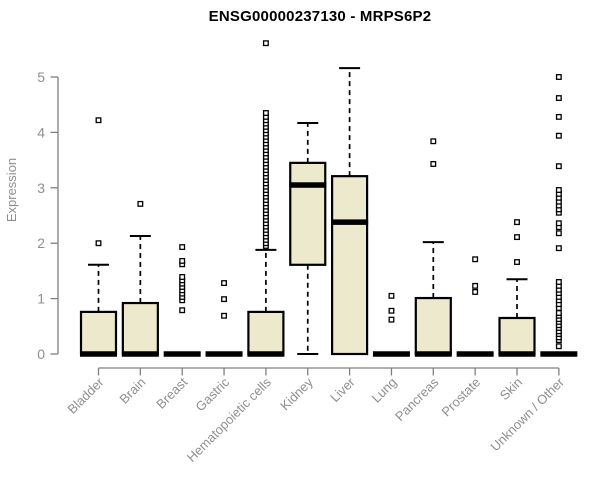 The image size is (600, 500). What do you see at coordinates (517, 288) in the screenshot?
I see `boxplot-skin` at bounding box center [517, 288].